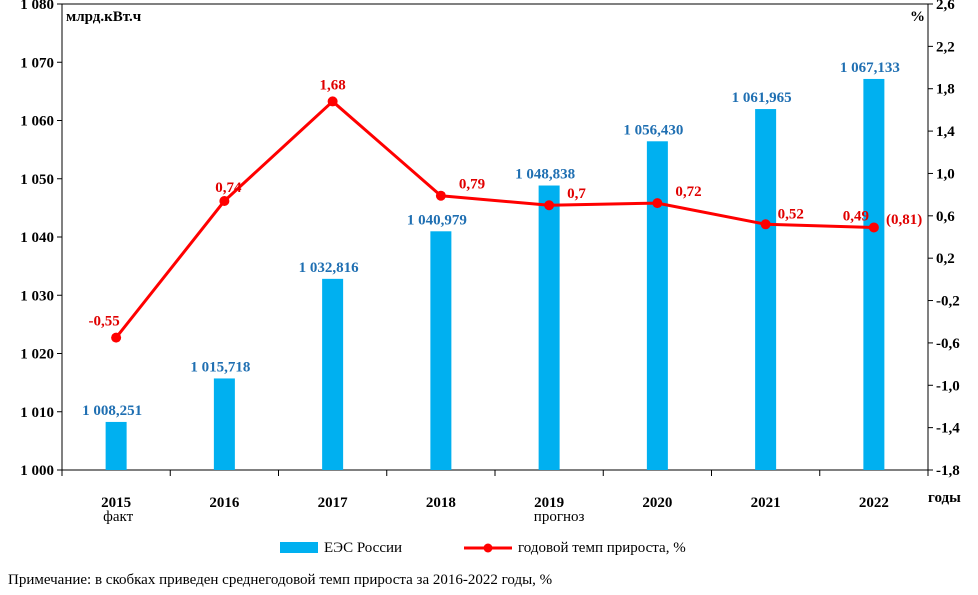  I want to click on bar-data-label: 1 040,979, so click(437, 220).